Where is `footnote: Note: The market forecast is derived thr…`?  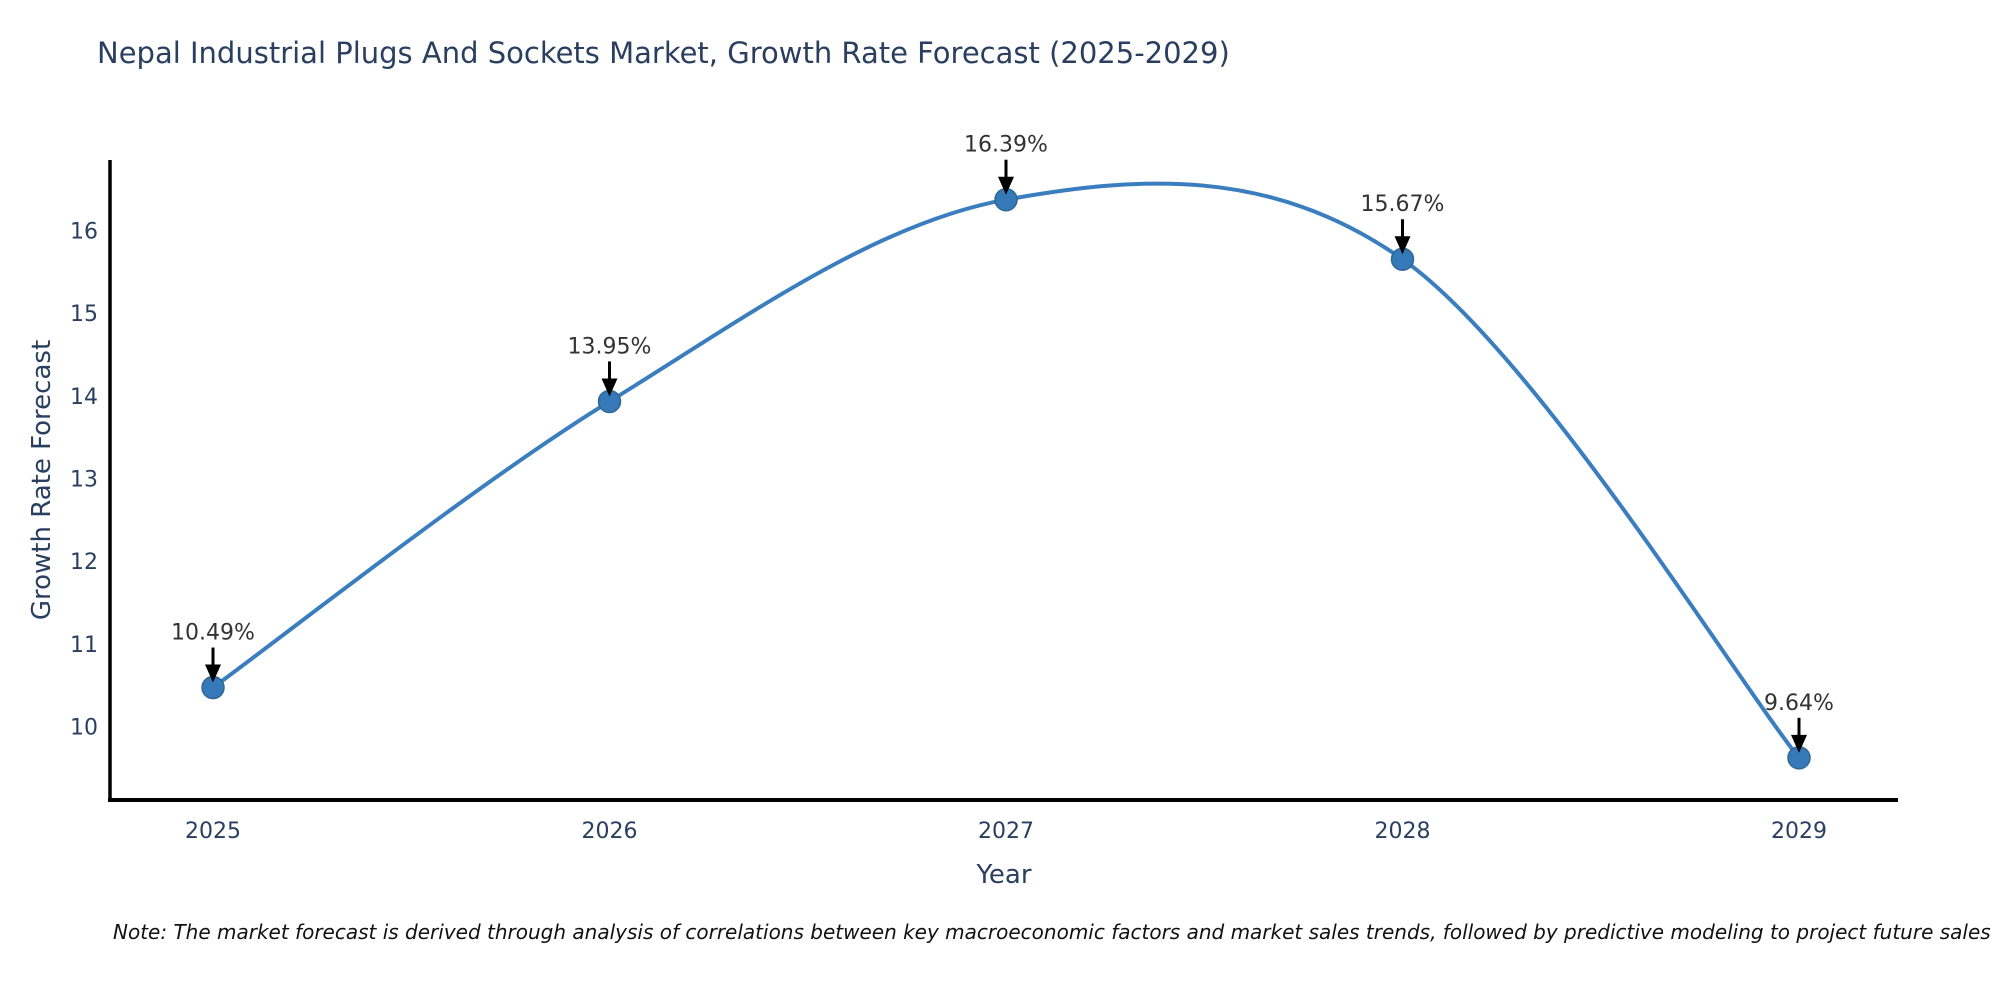
footnote: Note: The market forecast is derived thr… is located at coordinates (1052, 932).